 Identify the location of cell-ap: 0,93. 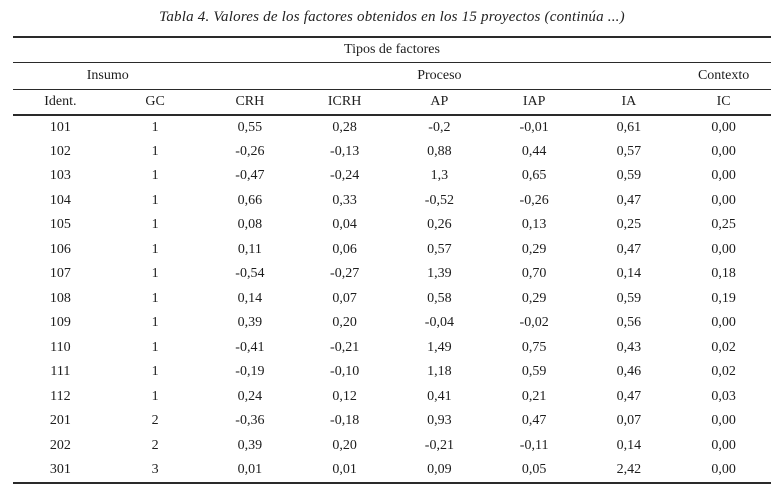
(439, 421).